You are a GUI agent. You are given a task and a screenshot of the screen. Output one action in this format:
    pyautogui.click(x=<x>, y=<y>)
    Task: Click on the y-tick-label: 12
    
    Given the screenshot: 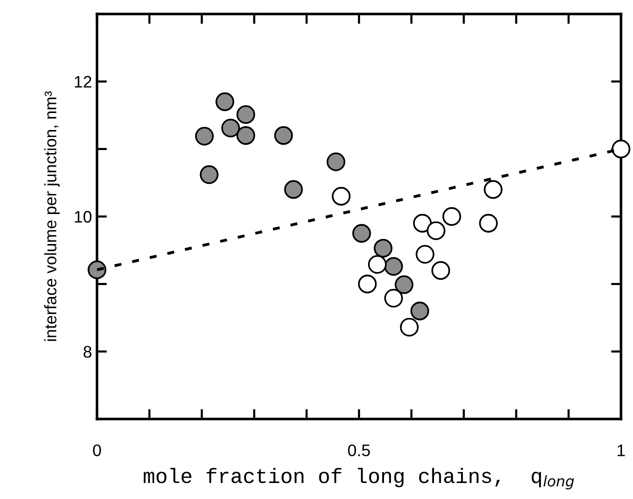 What is the action you would take?
    pyautogui.click(x=83, y=82)
    